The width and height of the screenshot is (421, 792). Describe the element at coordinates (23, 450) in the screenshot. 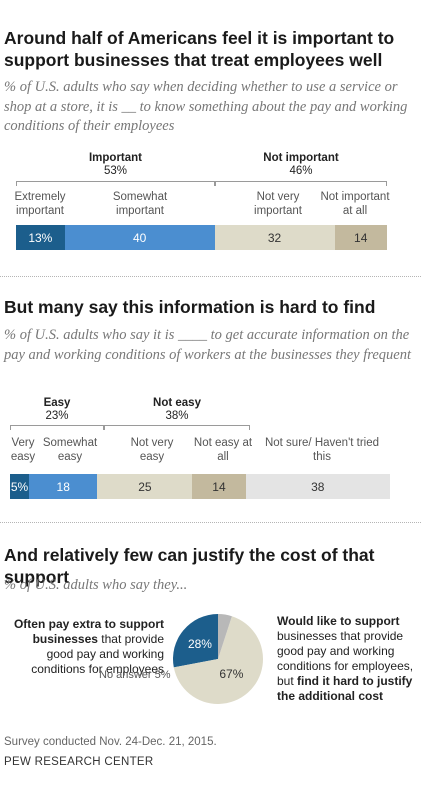

I see `chart2-cat-very-easy: Very easy` at that location.